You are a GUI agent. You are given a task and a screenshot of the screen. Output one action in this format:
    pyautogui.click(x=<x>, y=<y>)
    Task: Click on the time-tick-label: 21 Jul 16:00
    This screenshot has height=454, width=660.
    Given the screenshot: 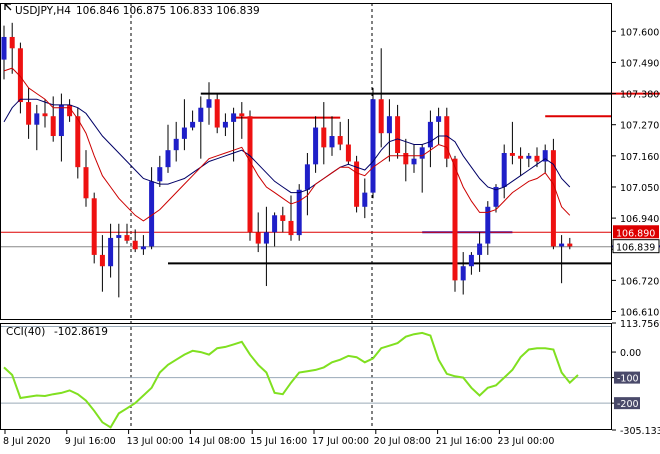 What is the action you would take?
    pyautogui.click(x=464, y=441)
    